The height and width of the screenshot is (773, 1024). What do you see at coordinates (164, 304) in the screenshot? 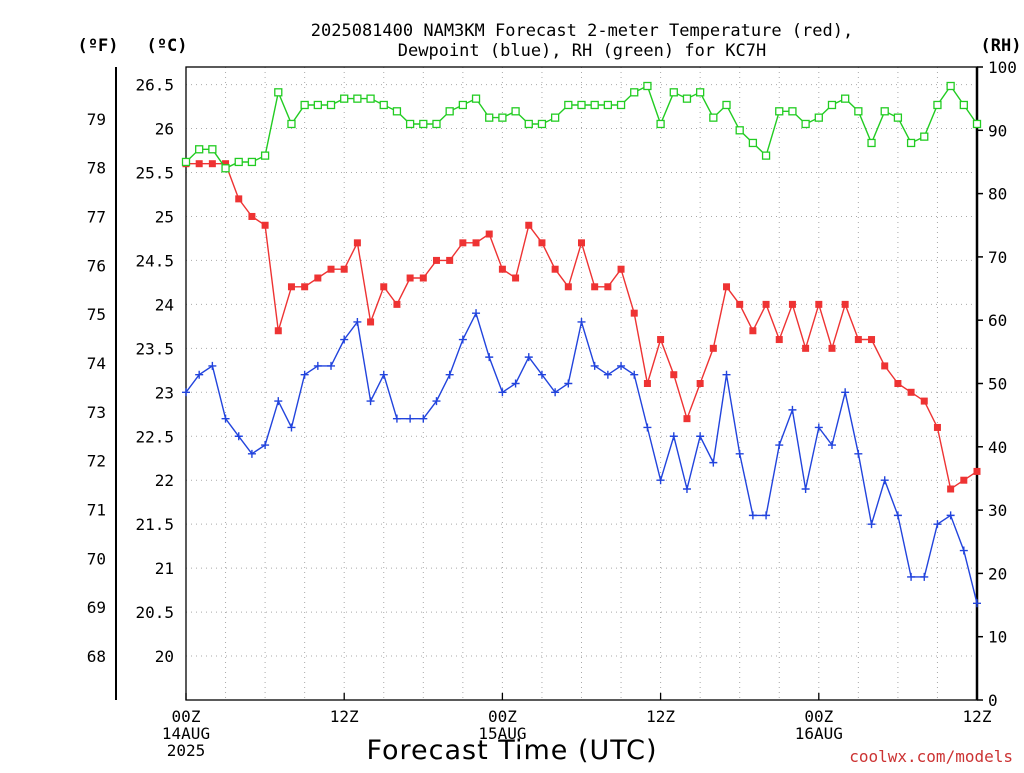
I see `celsius-tick-label: 24` at bounding box center [164, 304].